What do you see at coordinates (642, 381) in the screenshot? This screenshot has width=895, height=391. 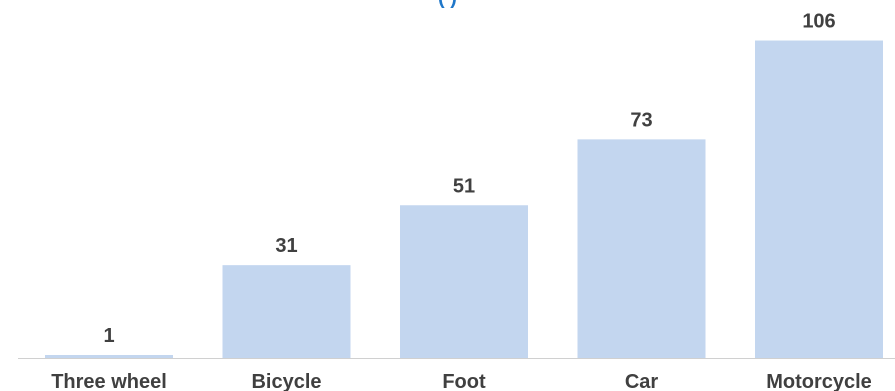 I see `x-tick-label-car: Car` at bounding box center [642, 381].